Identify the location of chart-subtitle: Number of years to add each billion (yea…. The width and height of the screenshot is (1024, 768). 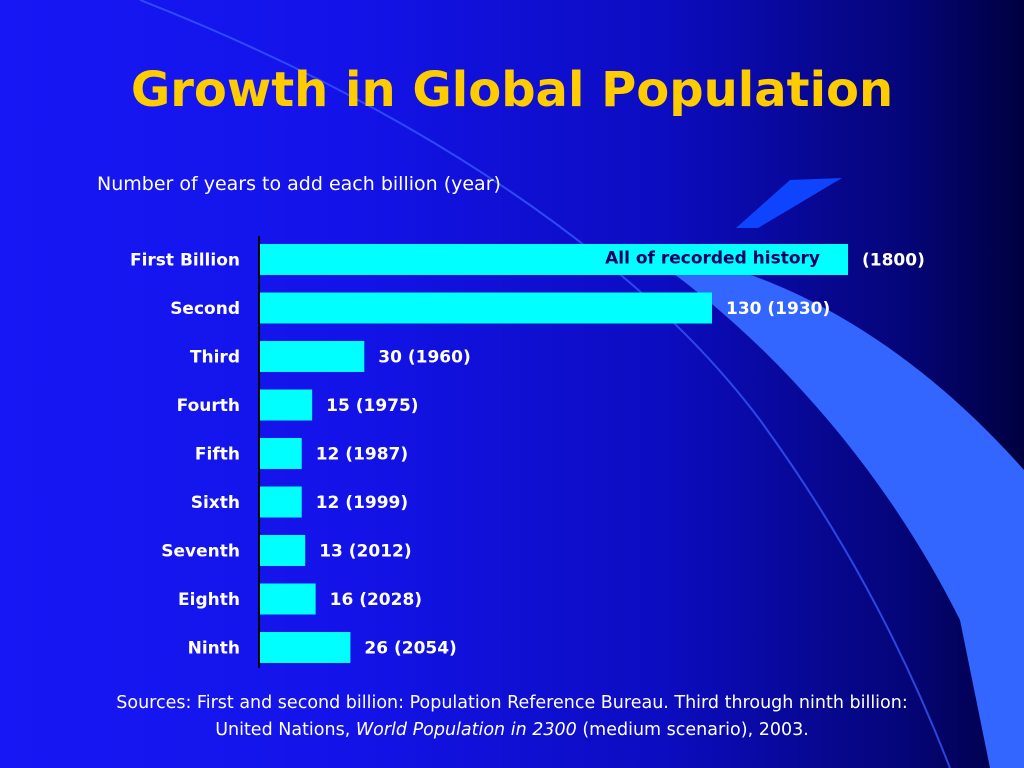
(299, 184).